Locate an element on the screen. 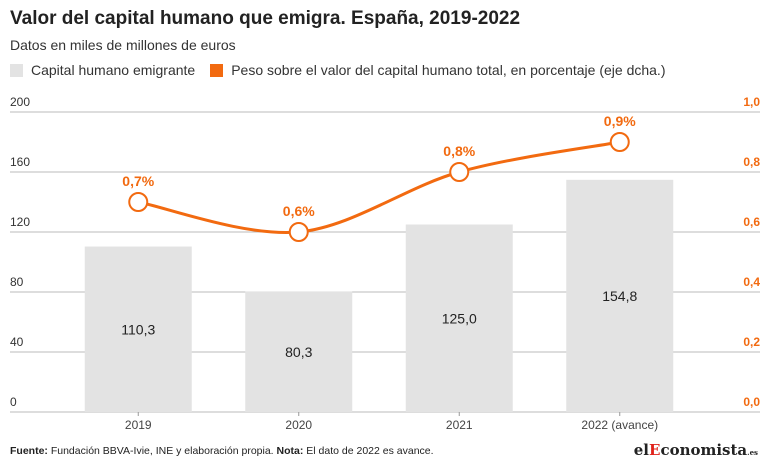 This screenshot has width=770, height=467. y-right-tick-label: 0,8 is located at coordinates (751, 162).